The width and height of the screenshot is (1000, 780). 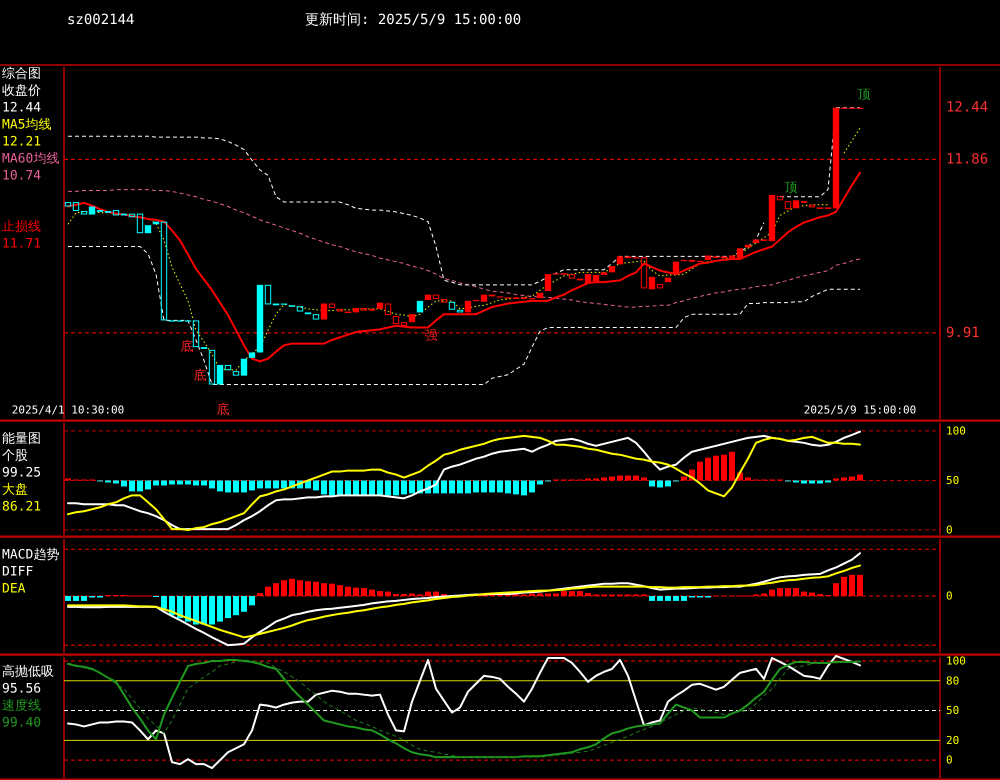 I want to click on text: 99.40, so click(x=22, y=723).